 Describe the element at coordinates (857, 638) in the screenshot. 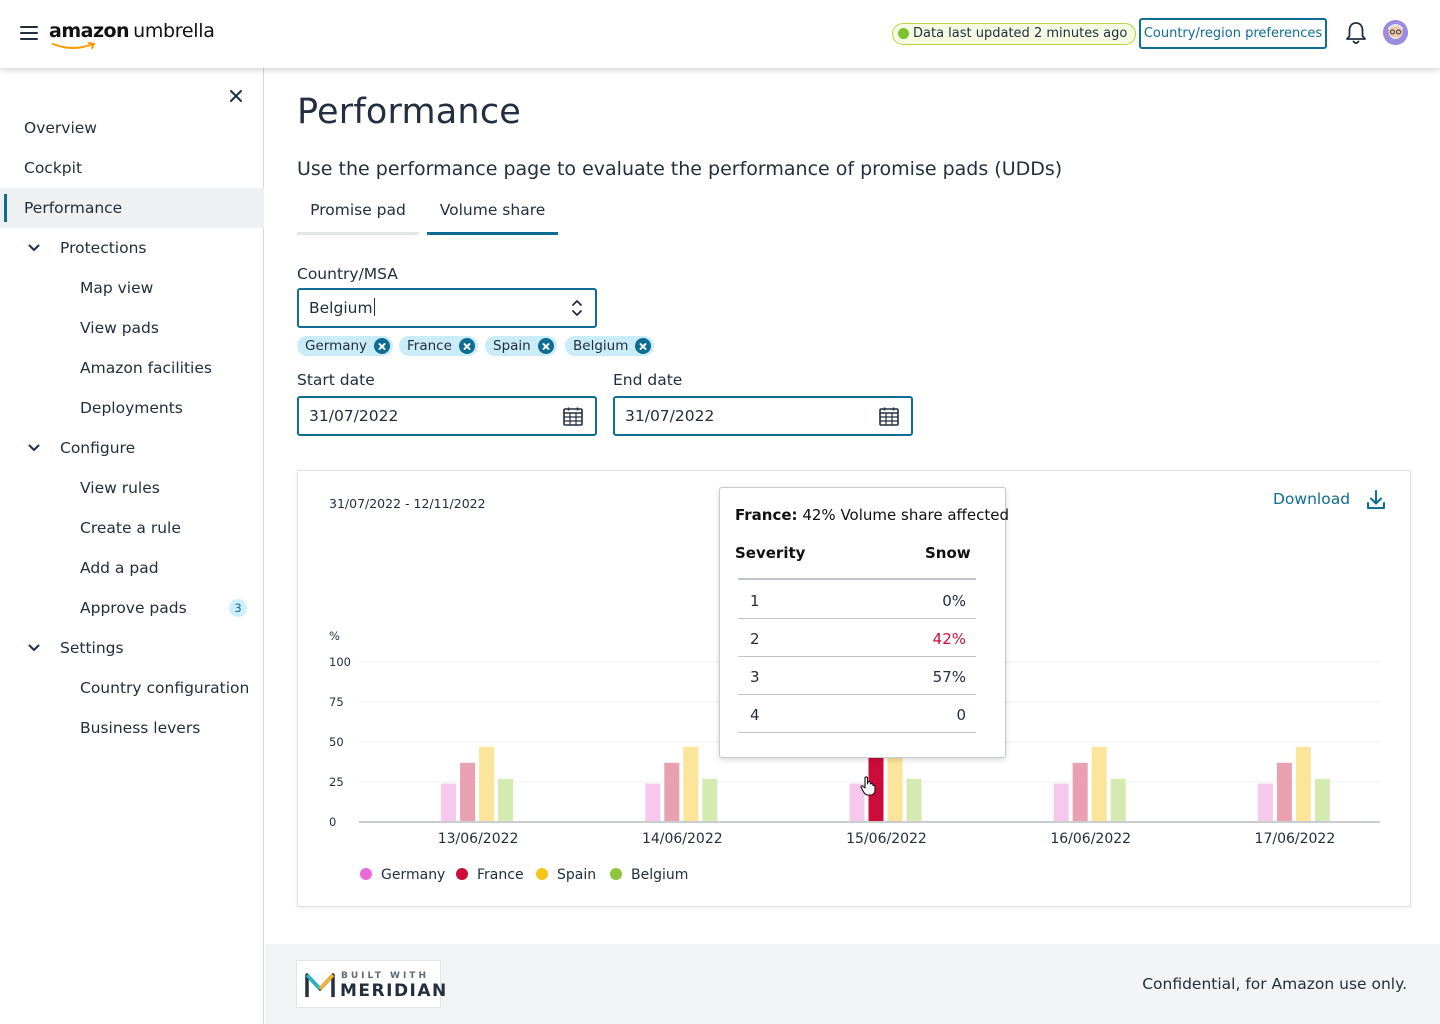

I see `tooltip-row: 2 42%` at that location.